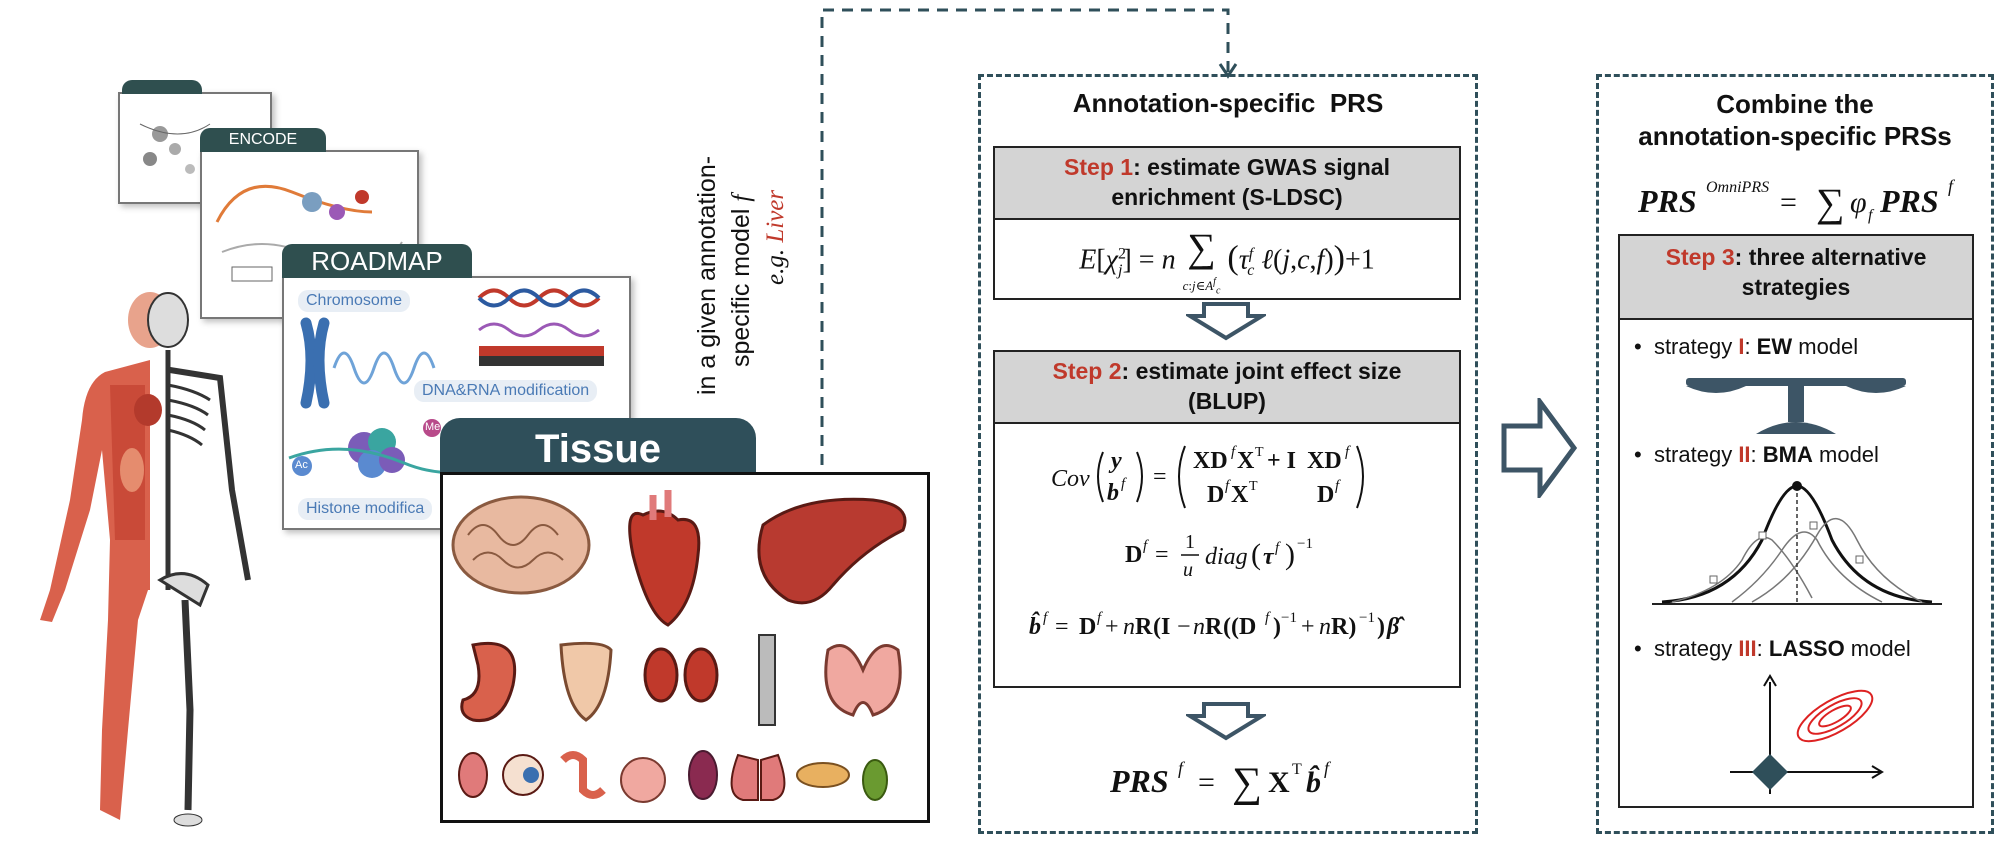 Image resolution: width=2004 pixels, height=850 pixels. I want to click on svg-text: Cov, so click(1070, 479).